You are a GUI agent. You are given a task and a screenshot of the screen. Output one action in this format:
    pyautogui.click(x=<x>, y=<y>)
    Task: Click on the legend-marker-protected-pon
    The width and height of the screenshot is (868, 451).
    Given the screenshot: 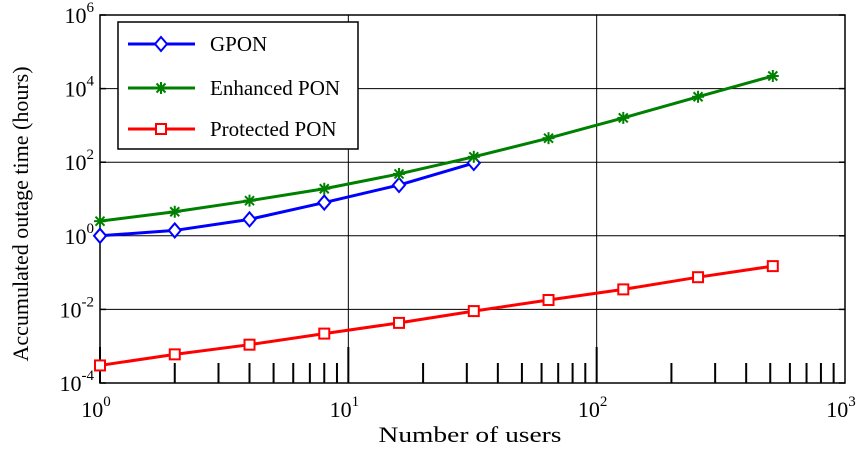 What is the action you would take?
    pyautogui.click(x=161, y=129)
    